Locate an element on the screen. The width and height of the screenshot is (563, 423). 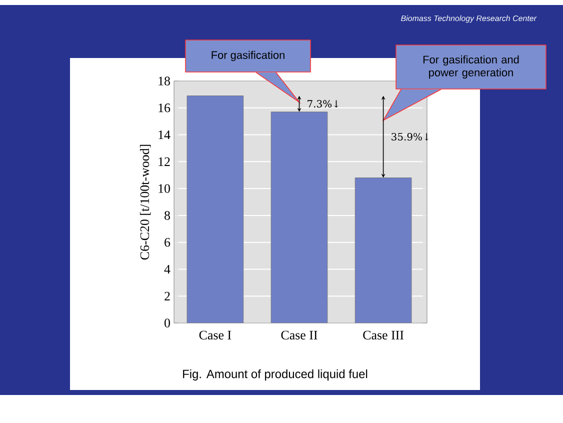
y-tick-label: 8 is located at coordinates (167, 215).